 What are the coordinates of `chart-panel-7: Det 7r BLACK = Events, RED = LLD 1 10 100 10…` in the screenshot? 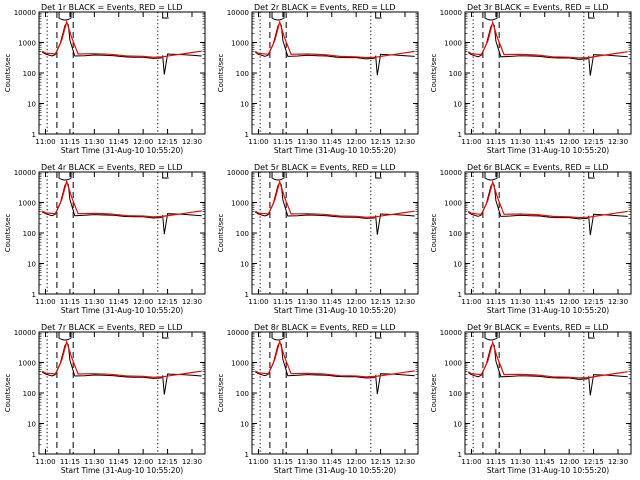 It's located at (105, 399).